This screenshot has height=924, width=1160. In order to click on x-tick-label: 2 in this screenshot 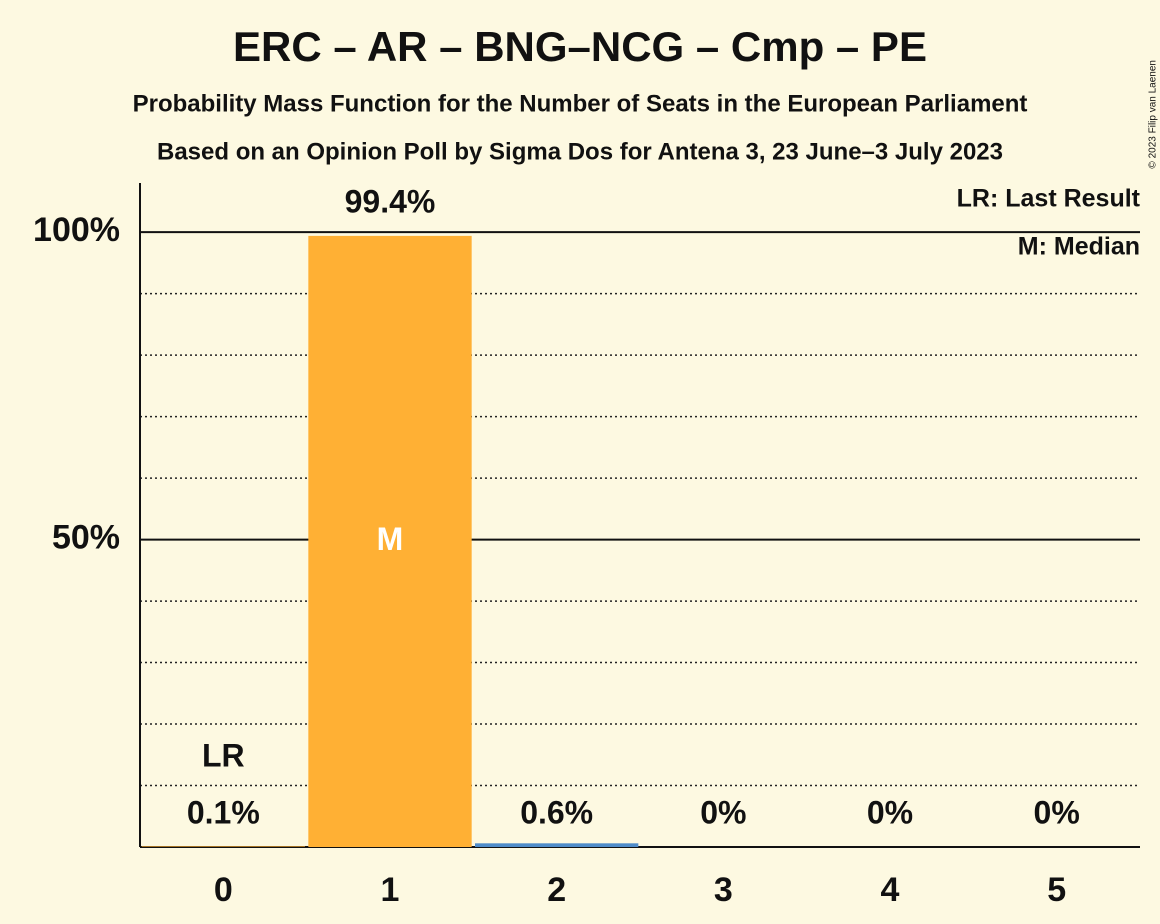, I will do `click(556, 890)`.